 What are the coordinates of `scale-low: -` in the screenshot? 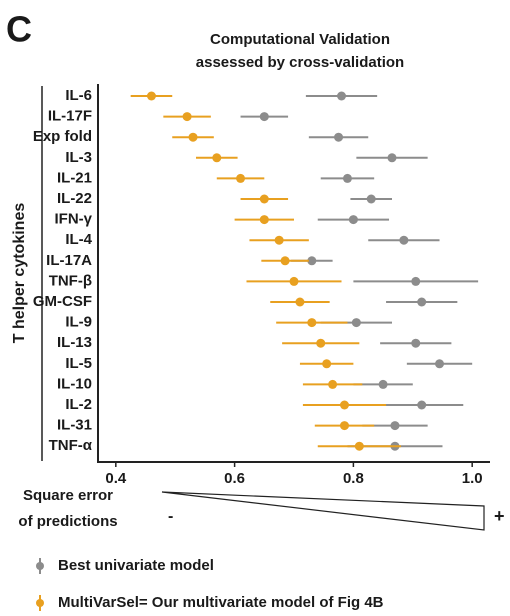 It's located at (170, 516).